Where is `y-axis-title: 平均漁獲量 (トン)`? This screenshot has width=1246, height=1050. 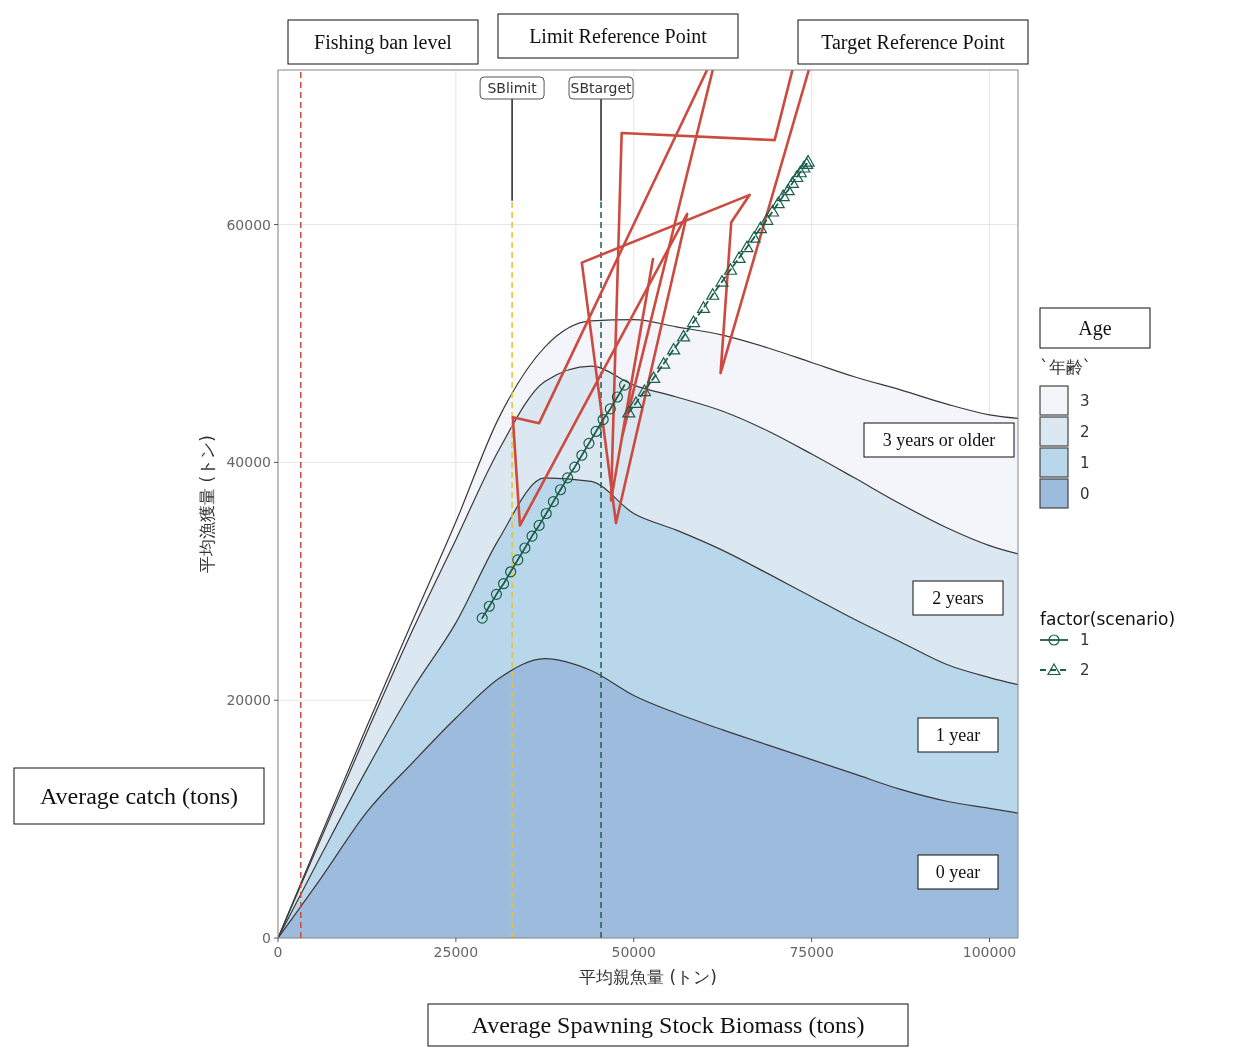
y-axis-title: 平均漁獲量 (トン) is located at coordinates (207, 504).